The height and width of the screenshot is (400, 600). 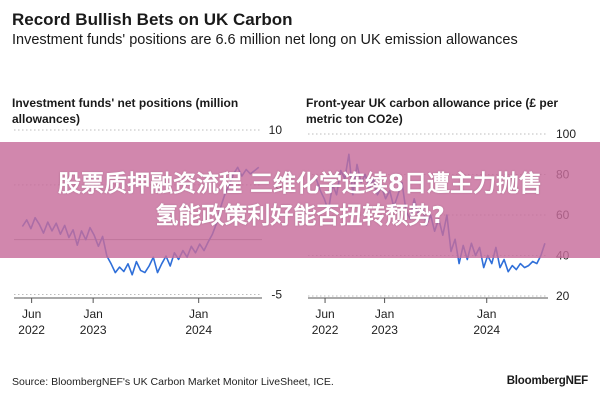 I want to click on right-chart-x-tick-label: Jun, so click(x=324, y=314).